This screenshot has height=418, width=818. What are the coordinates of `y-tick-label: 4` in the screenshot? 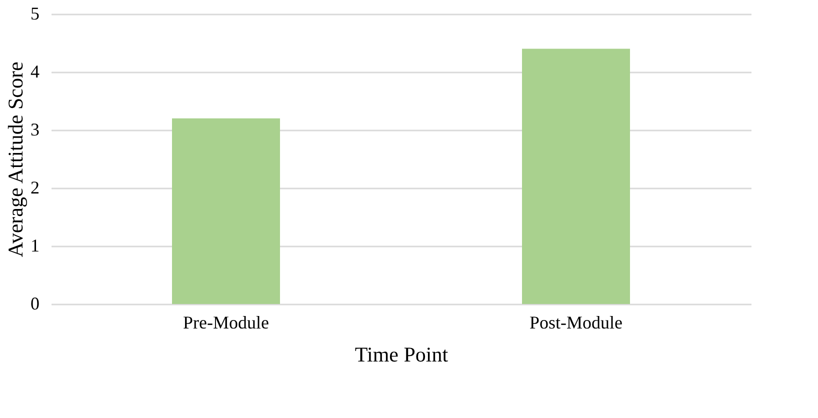 It's located at (35, 72).